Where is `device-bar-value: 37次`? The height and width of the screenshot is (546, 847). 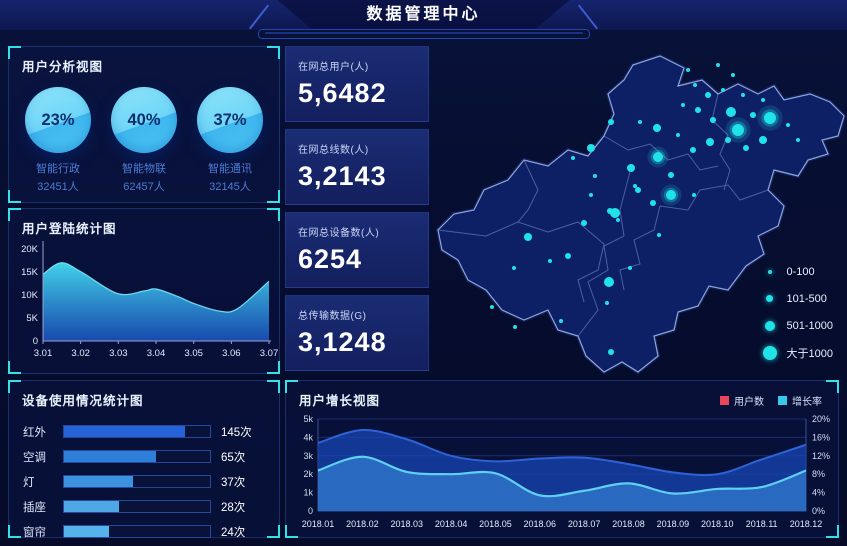 device-bar-value: 37次 is located at coordinates (233, 482).